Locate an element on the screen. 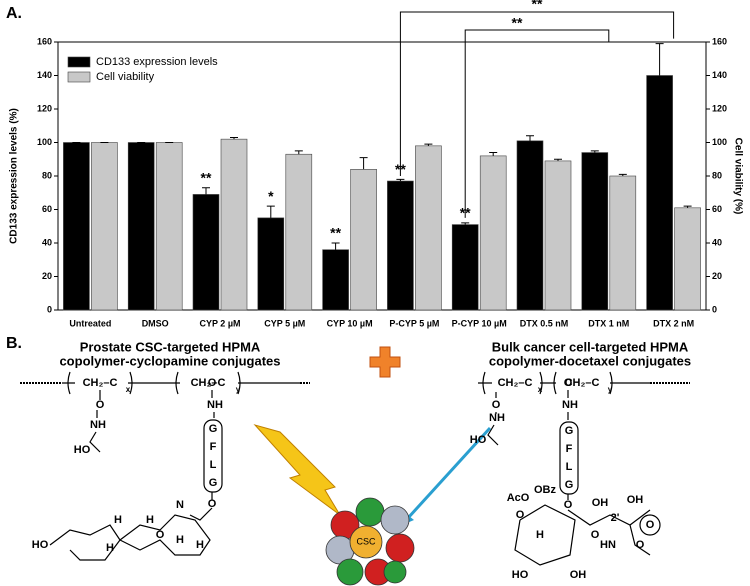 Image resolution: width=750 pixels, height=586 pixels. x-tick-label: CYP 10 µM is located at coordinates (350, 323).